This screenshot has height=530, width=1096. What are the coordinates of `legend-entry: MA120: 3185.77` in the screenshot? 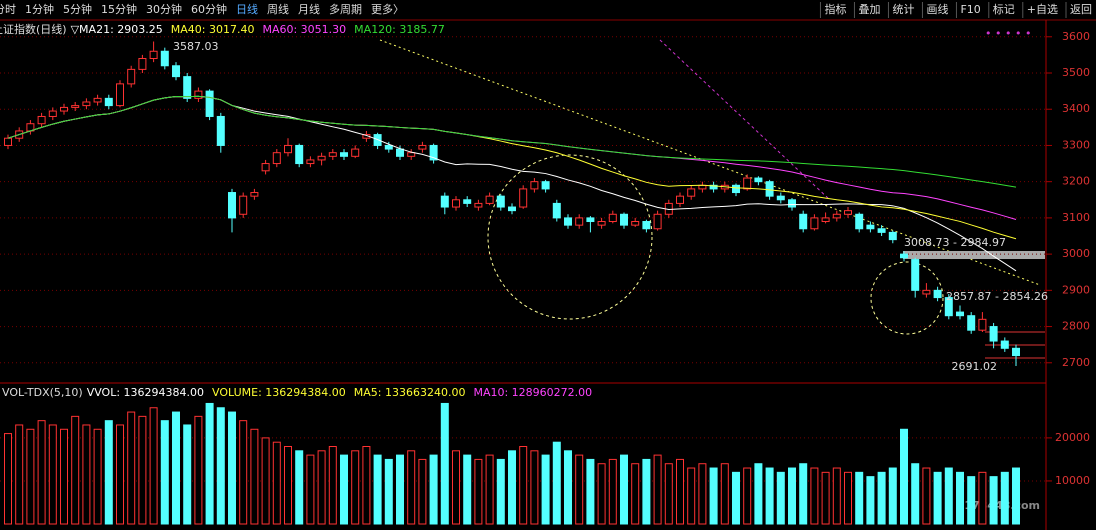 It's located at (399, 29).